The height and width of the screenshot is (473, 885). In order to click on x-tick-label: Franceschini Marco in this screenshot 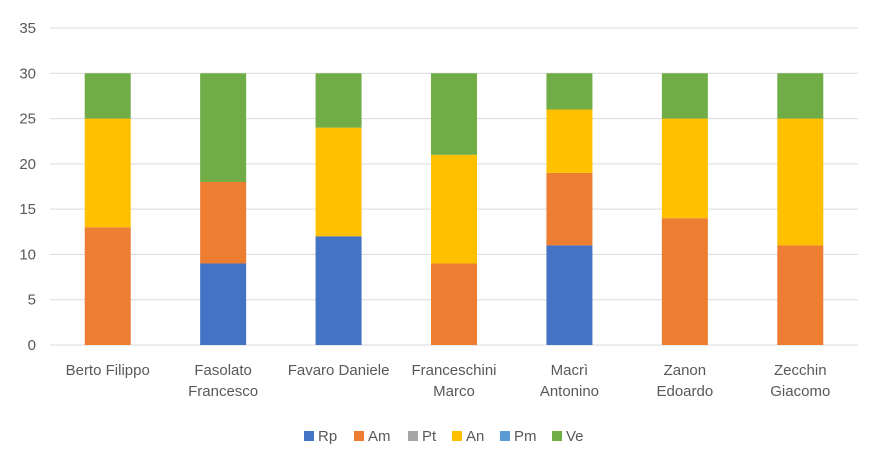, I will do `click(453, 381)`.